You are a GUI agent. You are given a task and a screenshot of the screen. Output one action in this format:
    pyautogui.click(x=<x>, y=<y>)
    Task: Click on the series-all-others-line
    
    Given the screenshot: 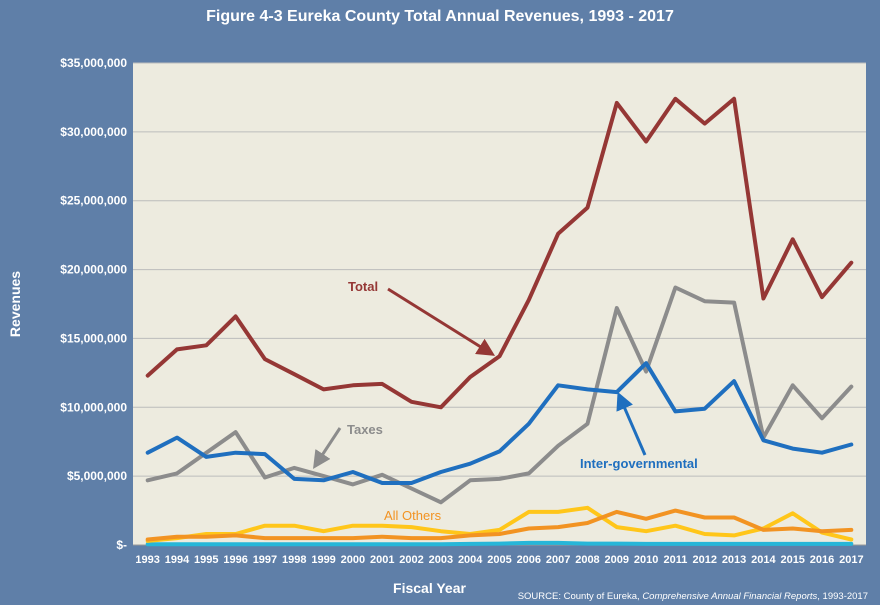 What is the action you would take?
    pyautogui.click(x=499, y=525)
    